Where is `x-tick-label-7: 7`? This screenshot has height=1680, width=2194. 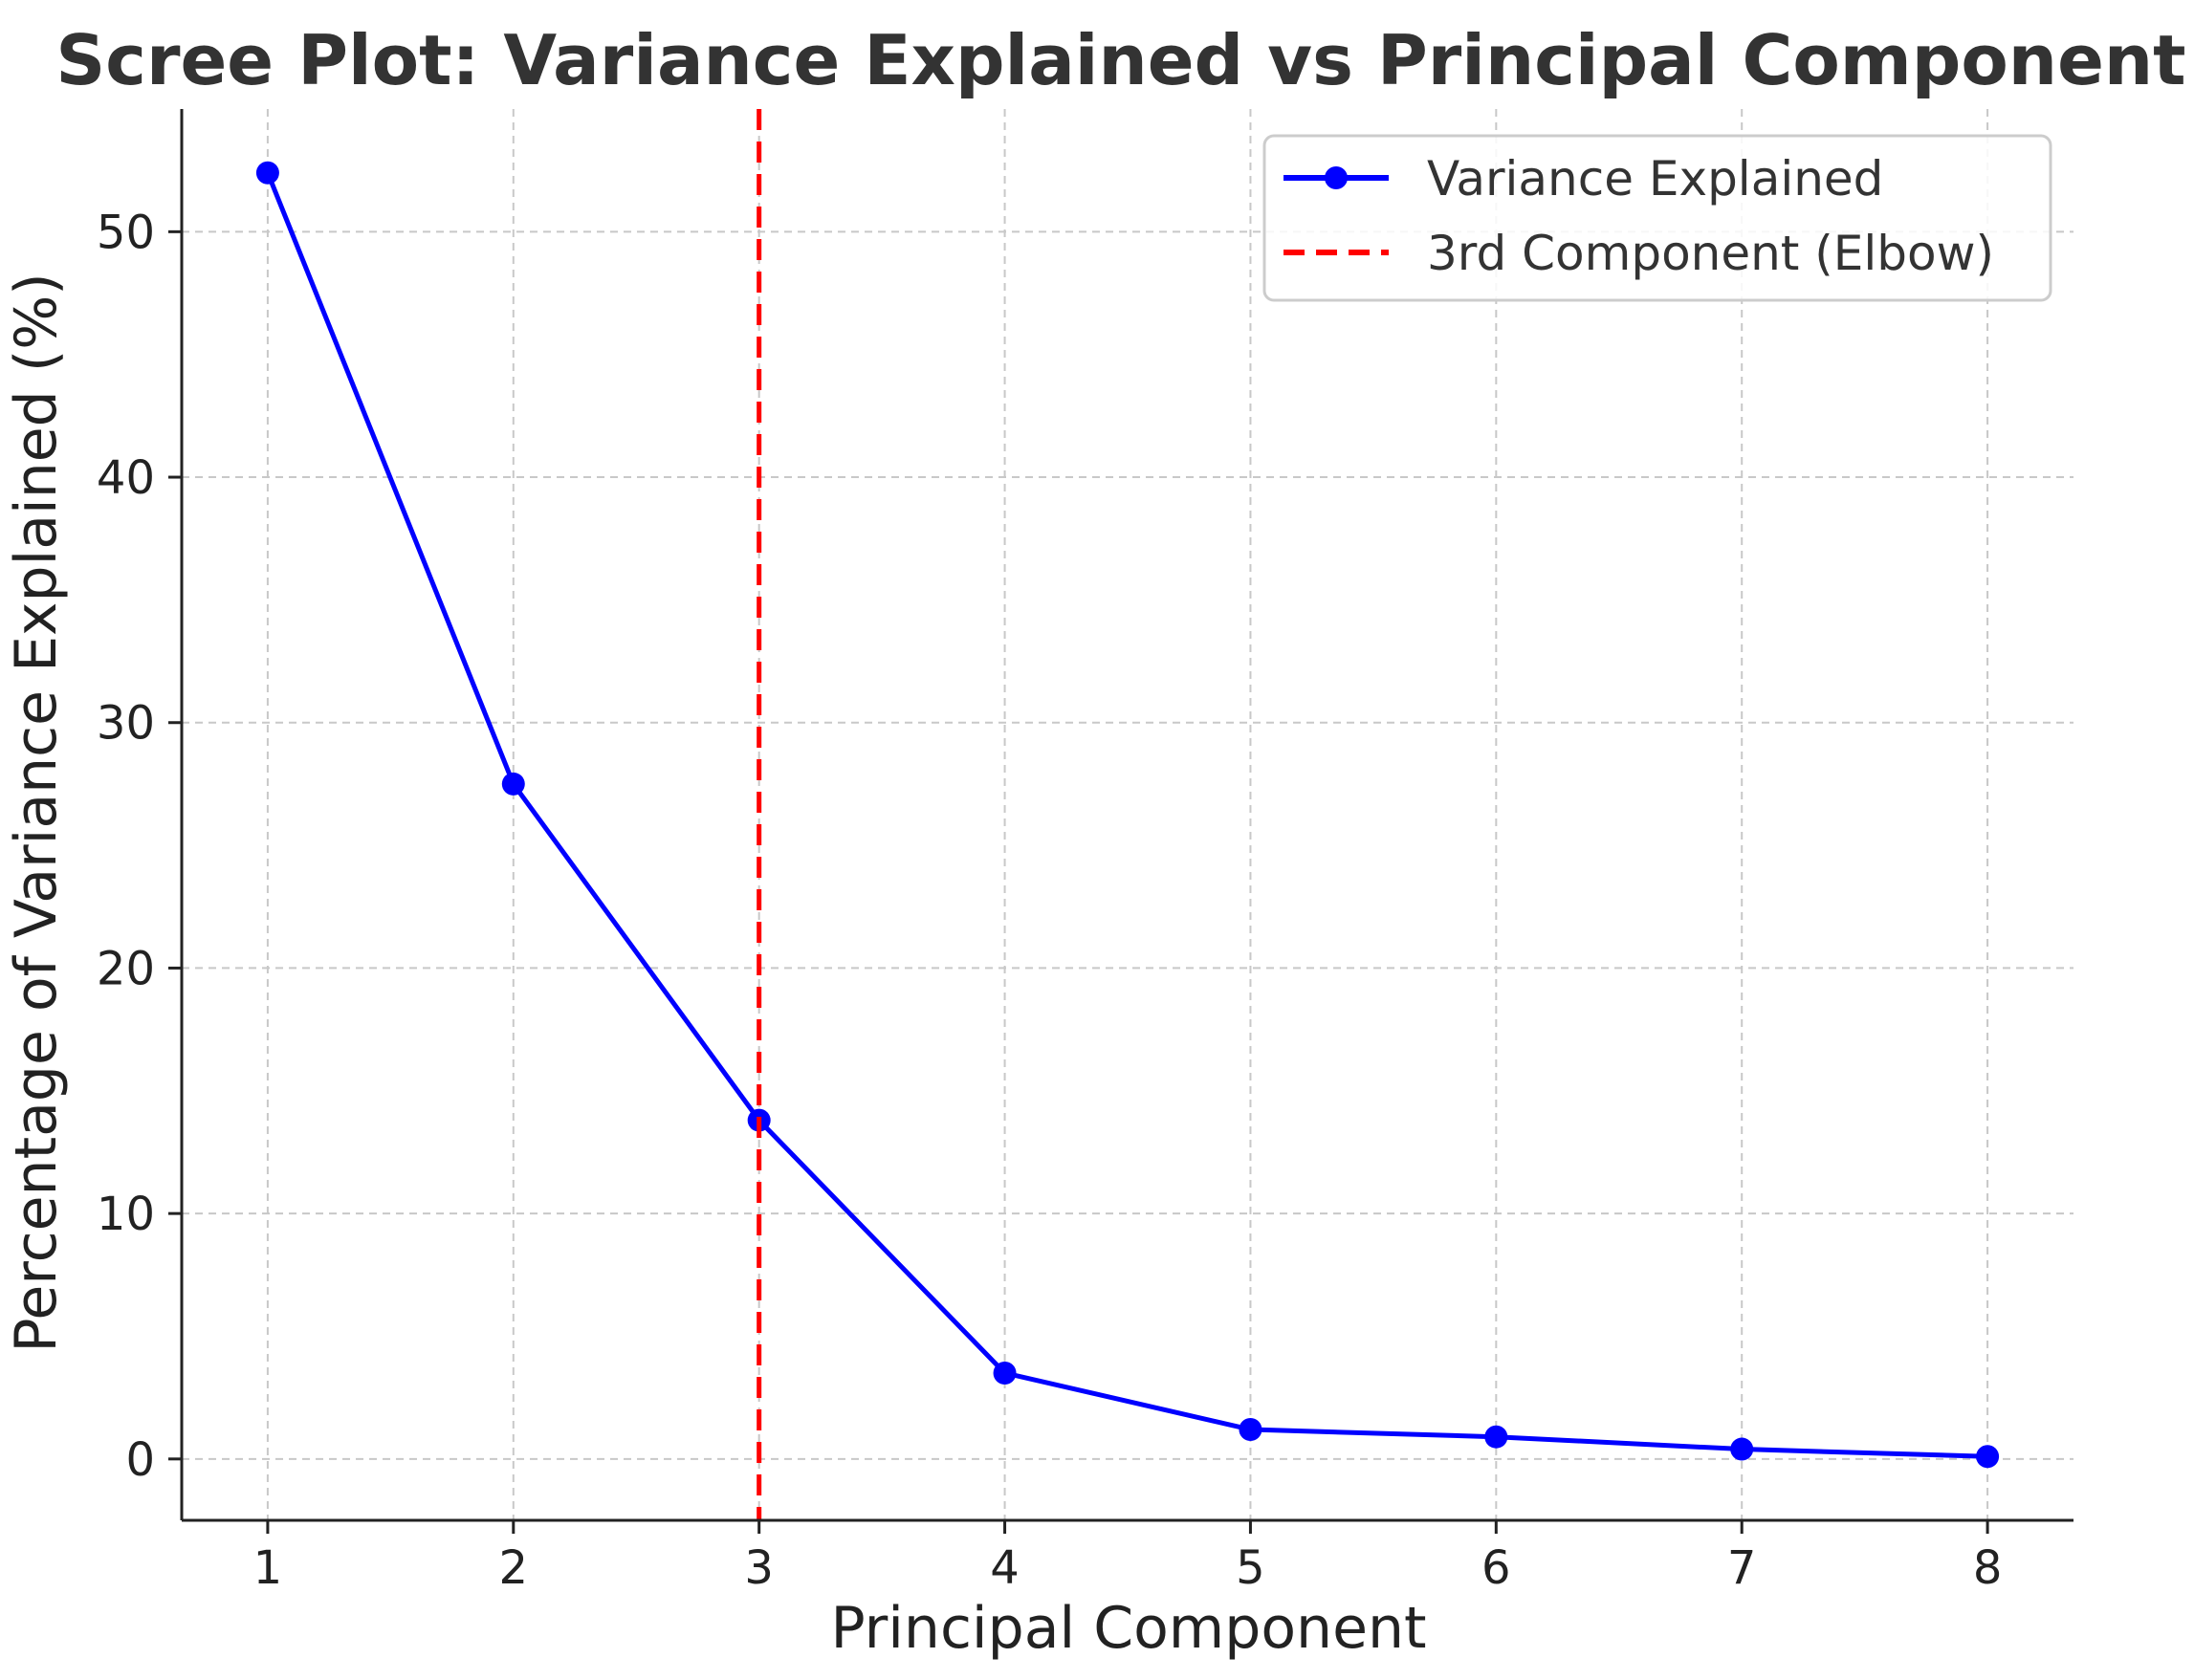
x-tick-label-7: 7 is located at coordinates (1742, 1568).